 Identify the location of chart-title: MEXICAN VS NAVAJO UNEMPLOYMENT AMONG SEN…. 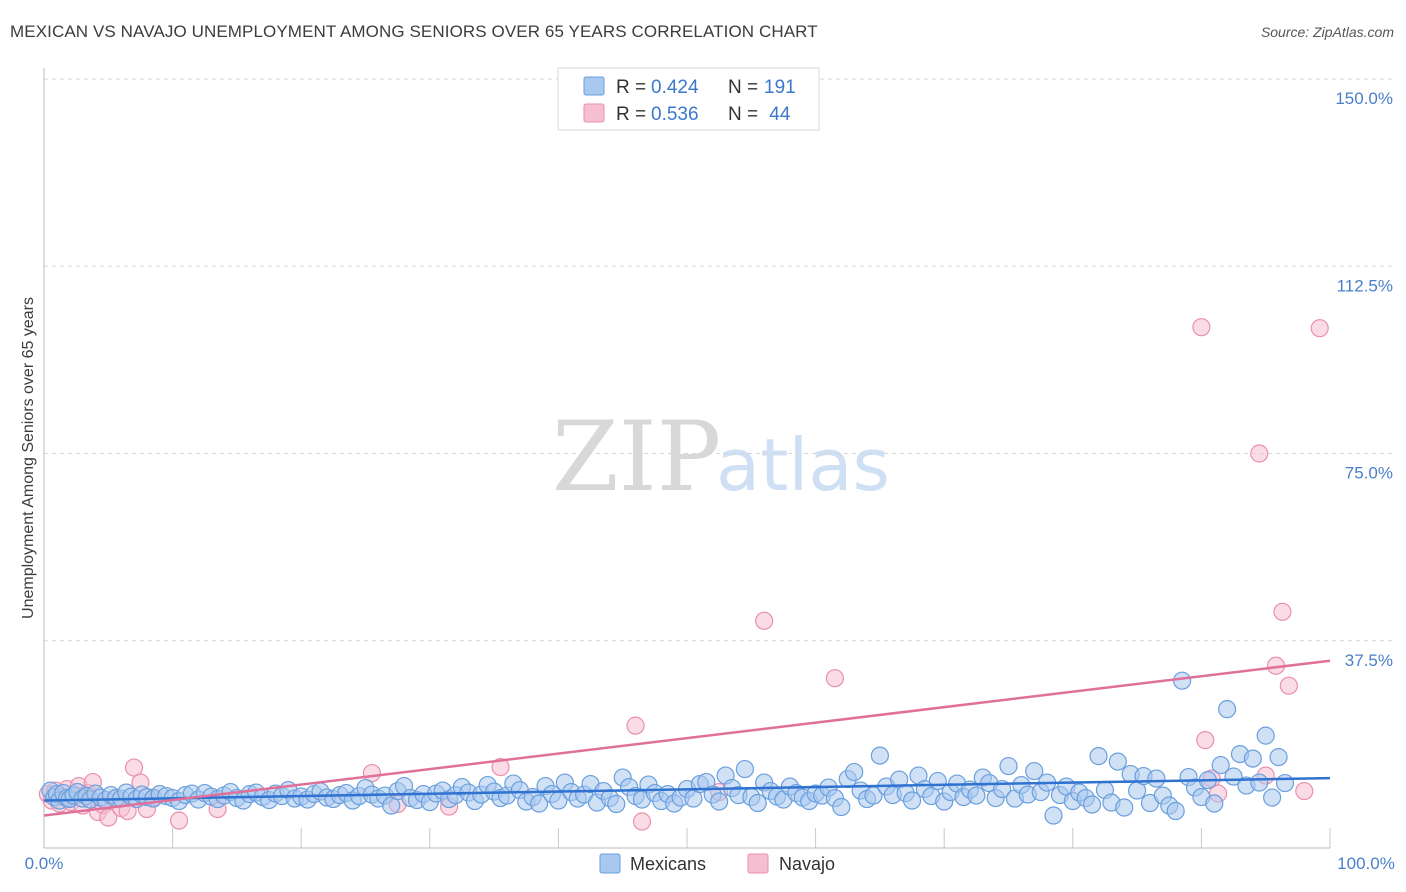
(414, 31).